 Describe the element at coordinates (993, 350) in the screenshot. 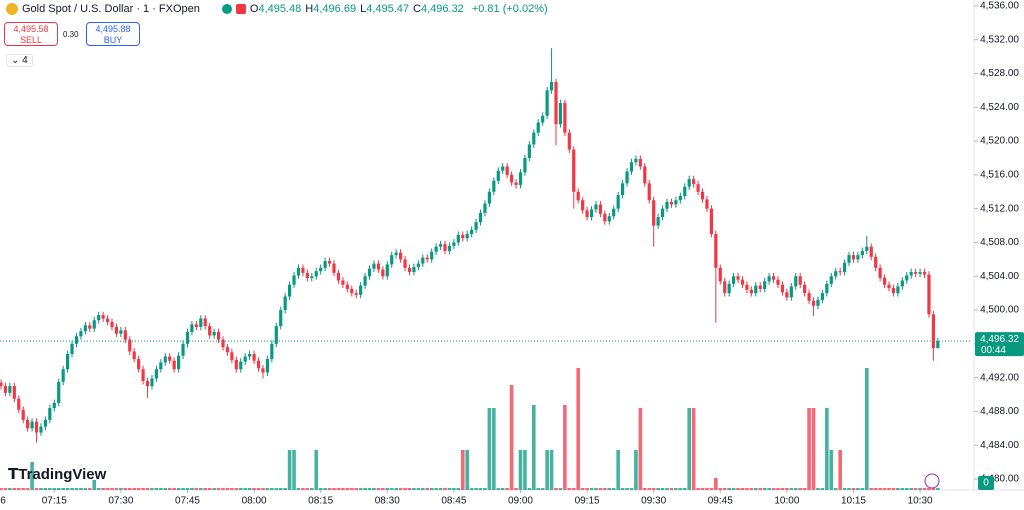

I see `countdown: 00:44` at that location.